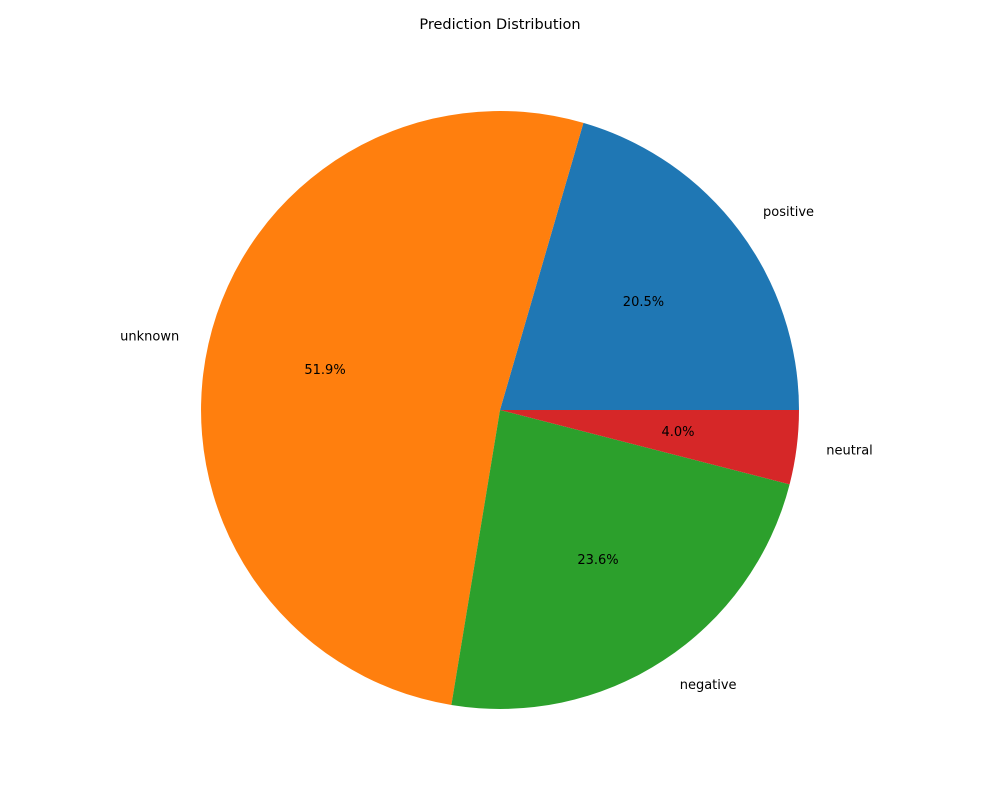 The width and height of the screenshot is (1000, 800). Describe the element at coordinates (649, 447) in the screenshot. I see `pie-slice-neutral` at that location.